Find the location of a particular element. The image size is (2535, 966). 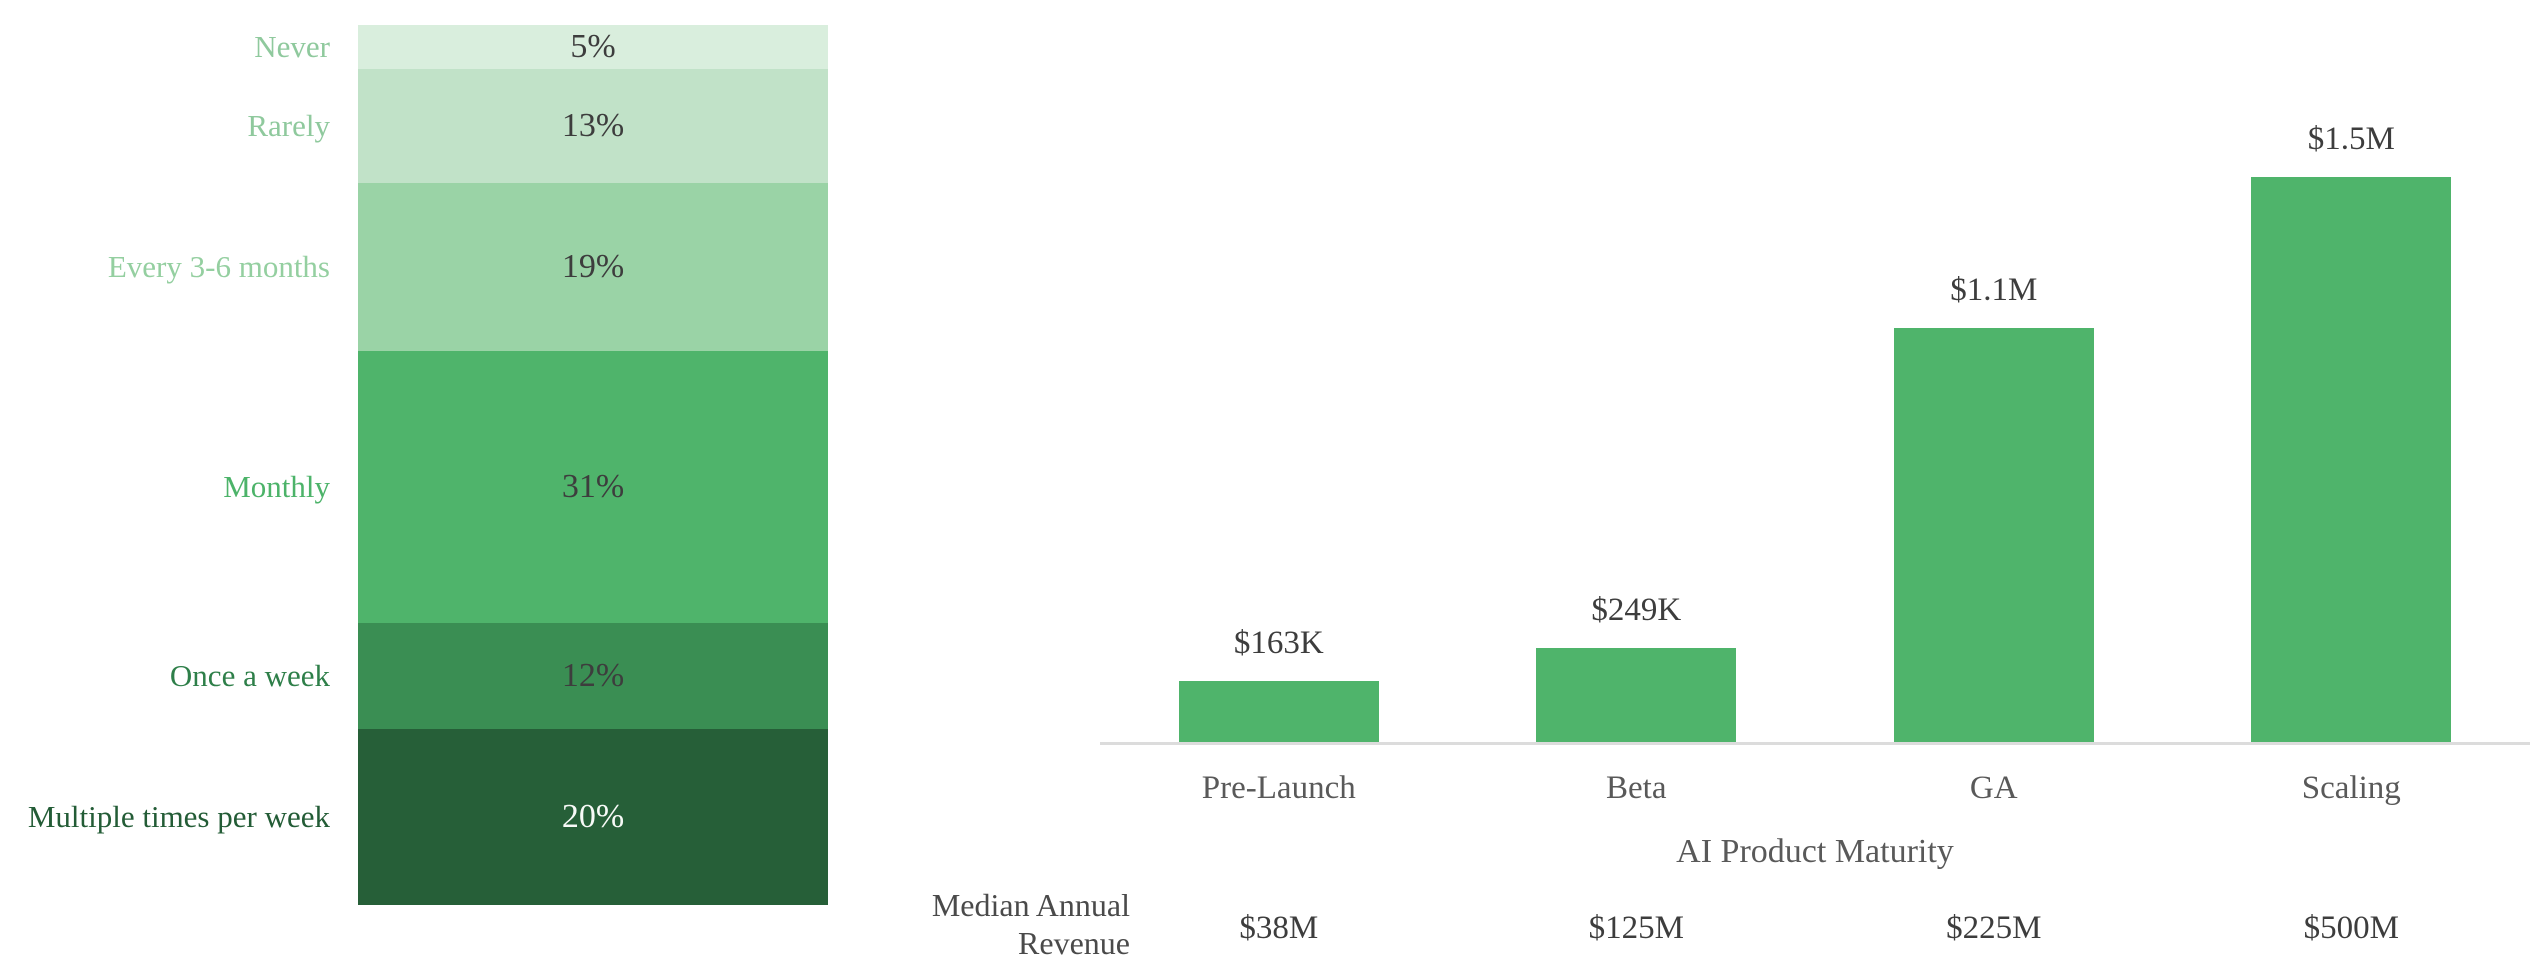

x-category-label: GA is located at coordinates (1993, 788).